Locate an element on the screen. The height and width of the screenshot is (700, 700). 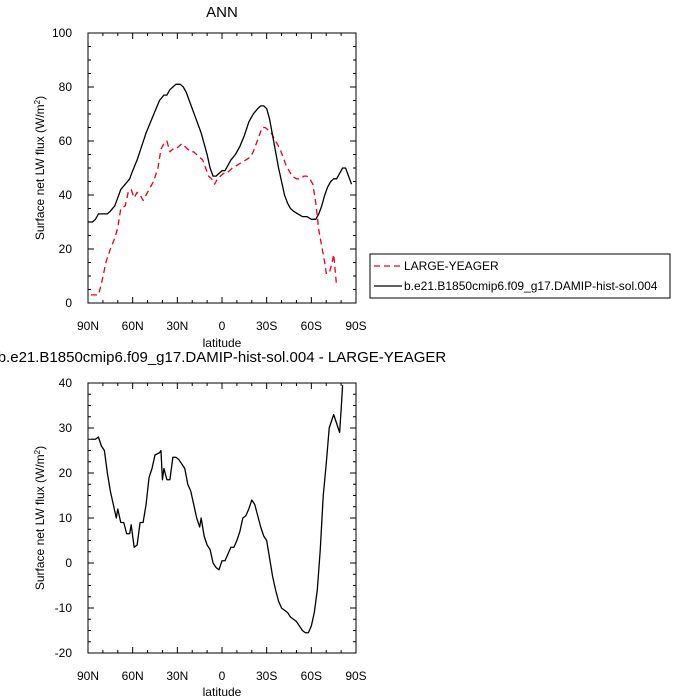
bottom-y-axis-label-superscript: 2 is located at coordinates (37, 451).